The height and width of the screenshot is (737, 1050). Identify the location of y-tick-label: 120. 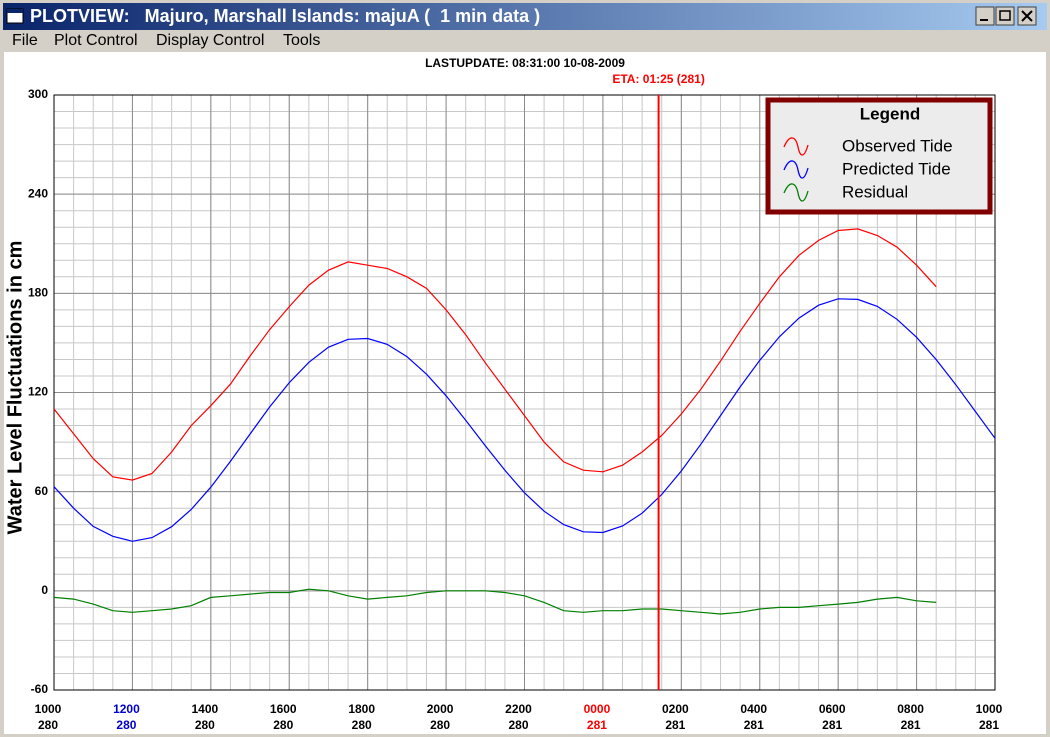
(38, 392).